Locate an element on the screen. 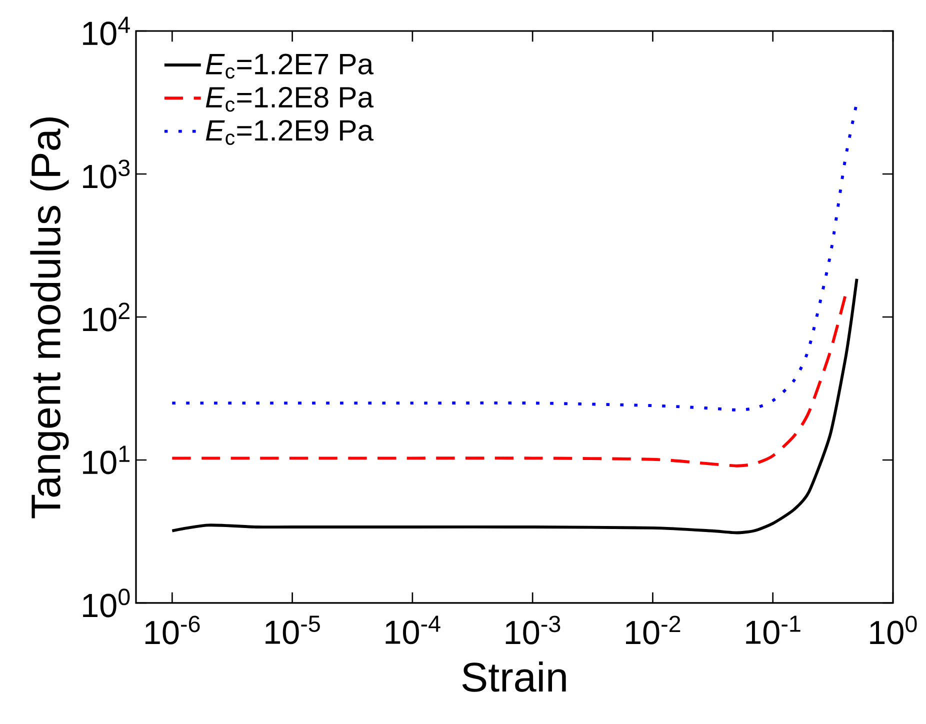 The height and width of the screenshot is (724, 926). y-tick-label: 10$^{4}$ is located at coordinates (106, 31).